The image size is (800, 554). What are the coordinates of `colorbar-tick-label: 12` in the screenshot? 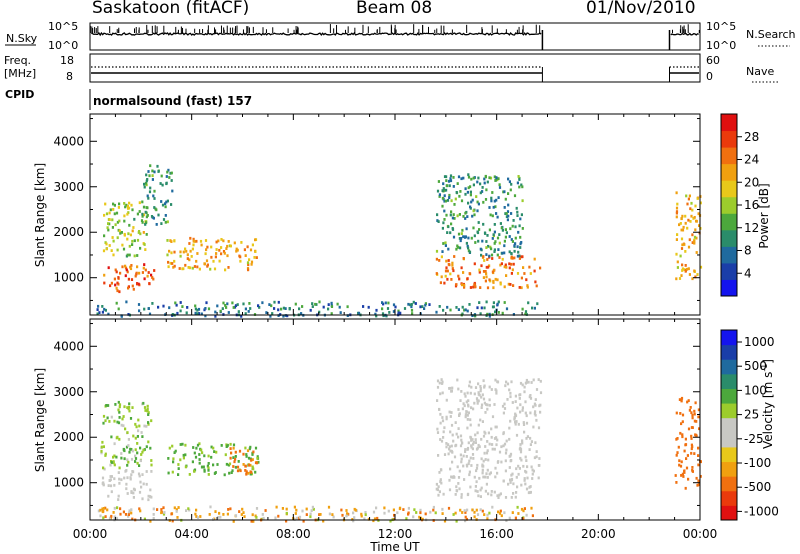 It's located at (751, 228).